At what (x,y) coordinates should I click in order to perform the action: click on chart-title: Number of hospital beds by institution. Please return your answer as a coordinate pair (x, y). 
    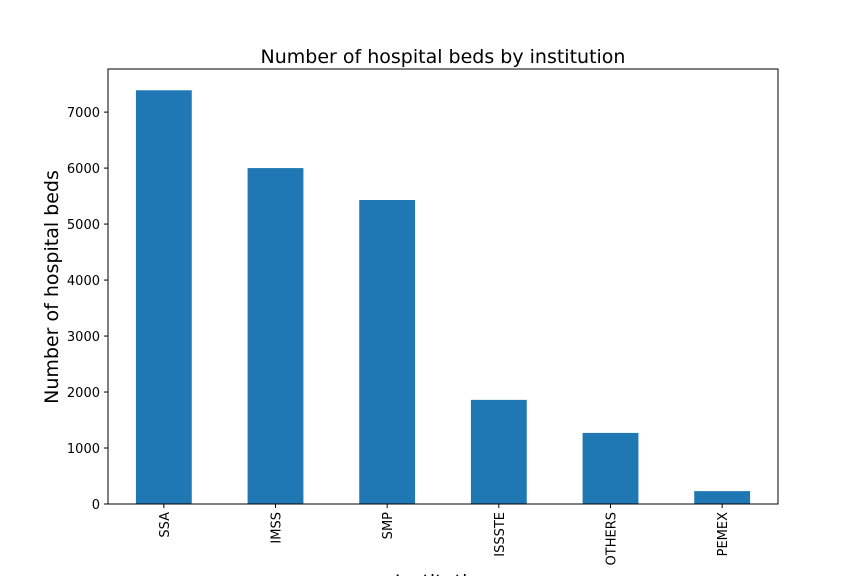
    Looking at the image, I should click on (443, 57).